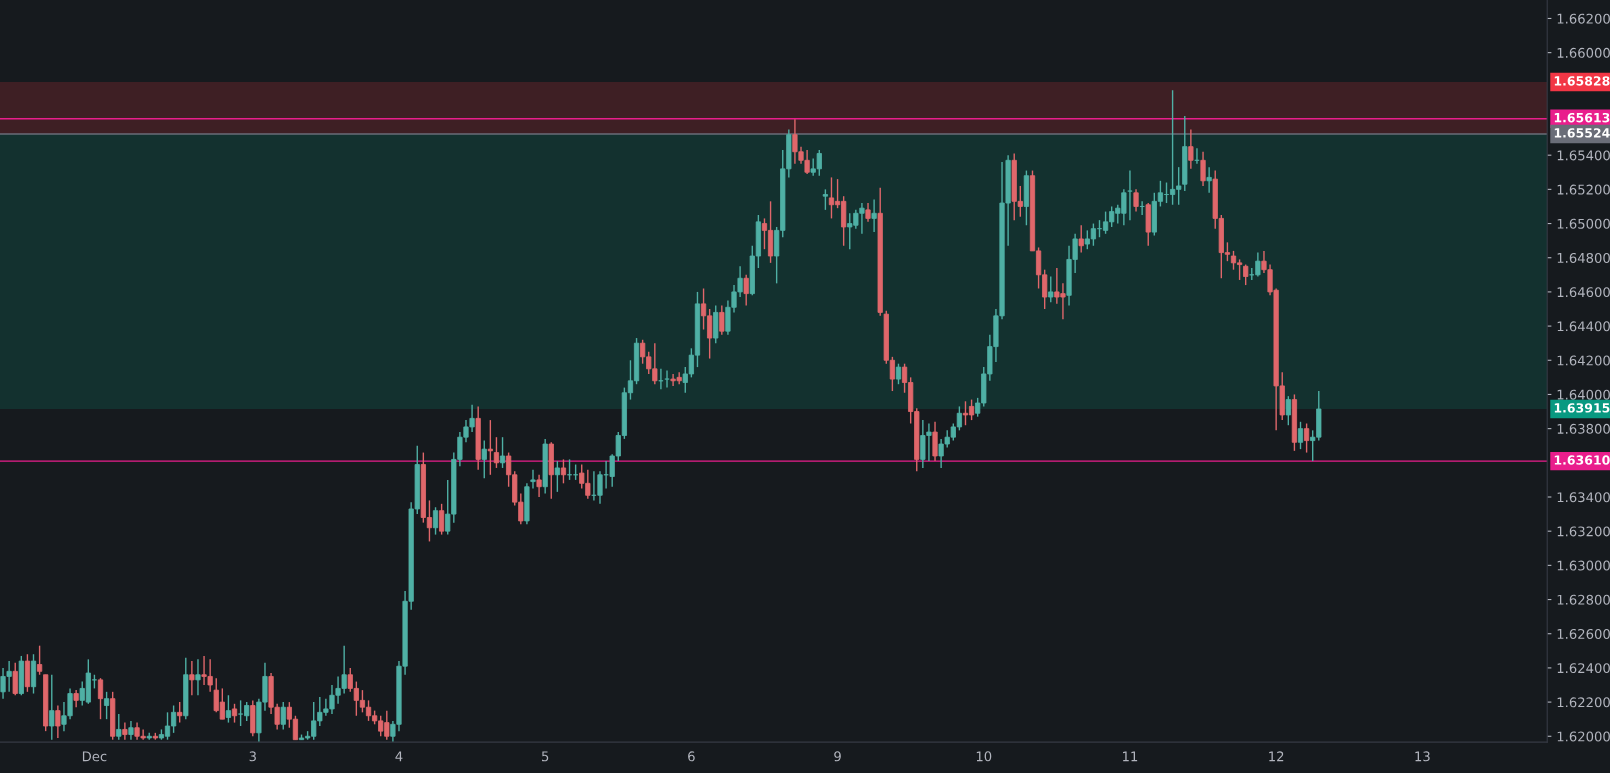  Describe the element at coordinates (1583, 497) in the screenshot. I see `y-tick-label: 1.63400` at that location.